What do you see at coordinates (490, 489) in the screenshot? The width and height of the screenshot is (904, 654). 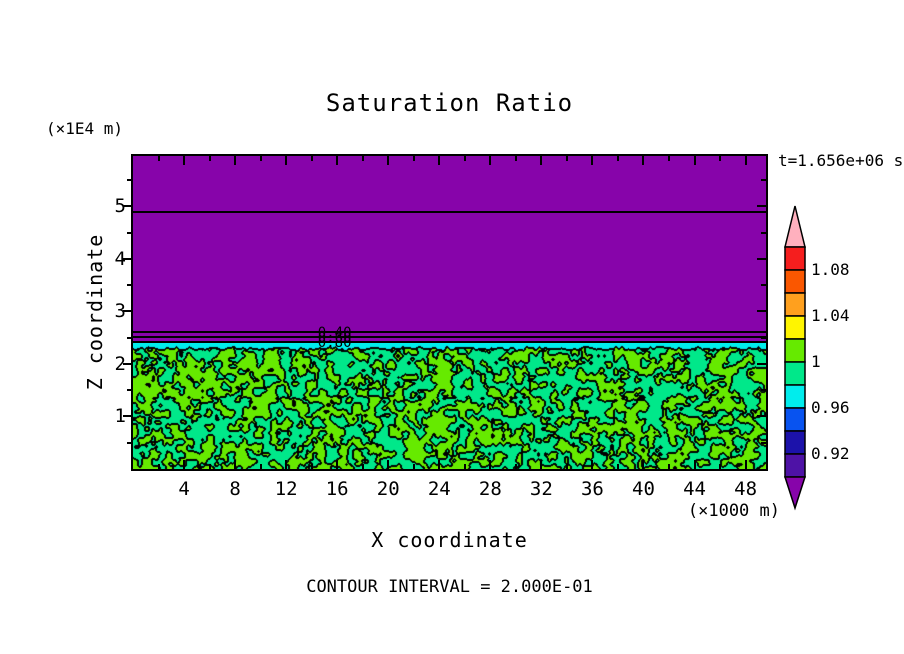 I see `x-tick-label: 28` at bounding box center [490, 489].